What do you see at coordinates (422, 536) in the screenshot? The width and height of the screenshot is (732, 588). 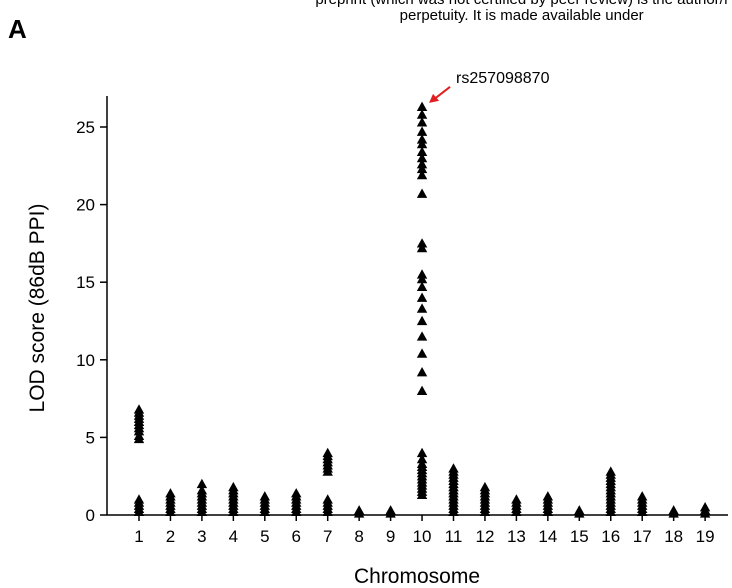 I see `x-tick-label: 10` at bounding box center [422, 536].